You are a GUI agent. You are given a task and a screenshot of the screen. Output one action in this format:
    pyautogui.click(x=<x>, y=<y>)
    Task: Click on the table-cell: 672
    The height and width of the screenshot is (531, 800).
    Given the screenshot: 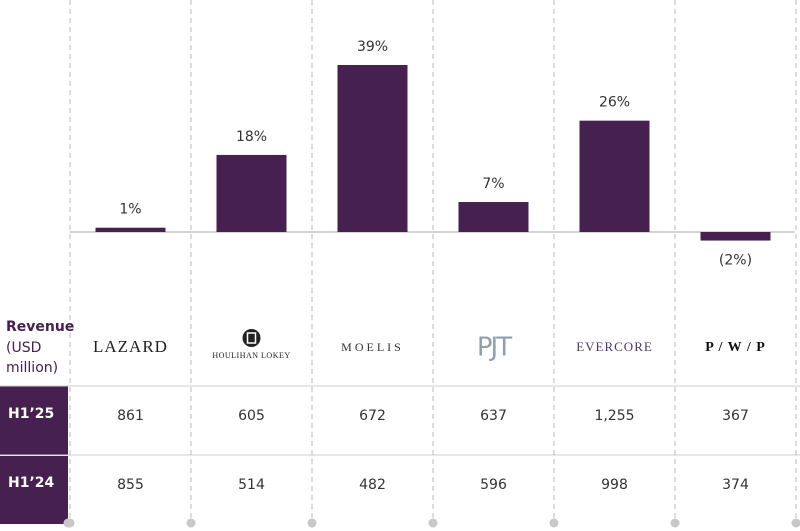 What is the action you would take?
    pyautogui.click(x=372, y=416)
    